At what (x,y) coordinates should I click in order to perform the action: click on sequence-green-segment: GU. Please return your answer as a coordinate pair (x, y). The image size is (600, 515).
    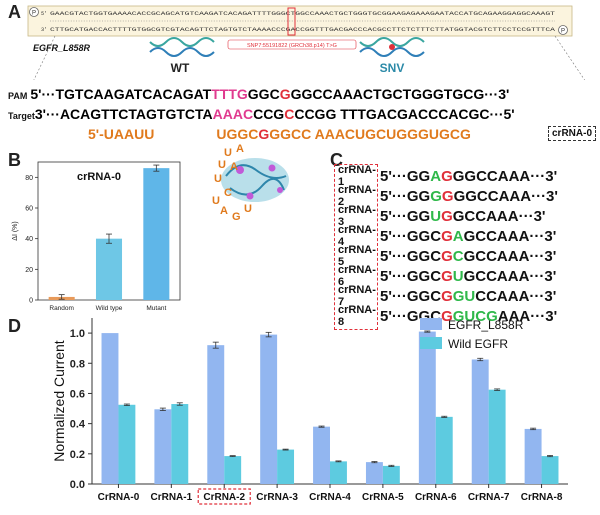
    Looking at the image, I should click on (464, 296).